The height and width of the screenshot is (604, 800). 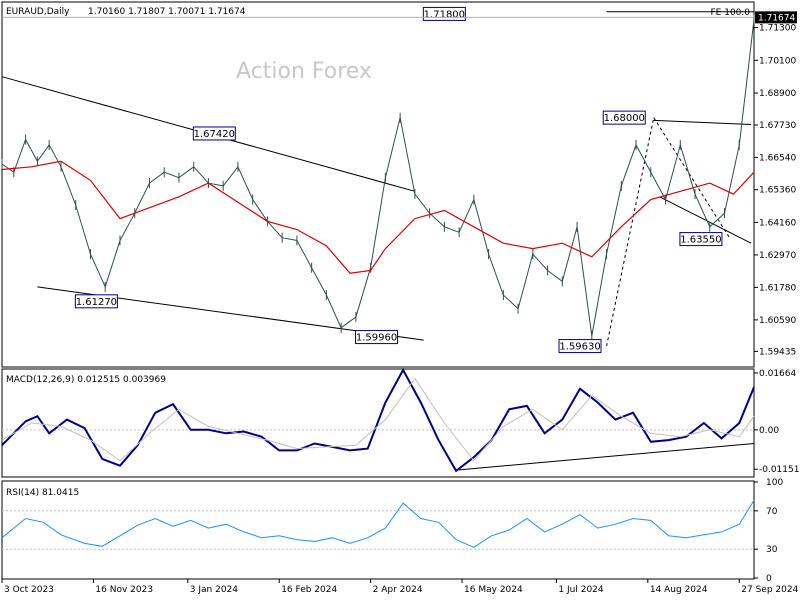 I want to click on price-annotation-label: 1.59960, so click(x=376, y=338).